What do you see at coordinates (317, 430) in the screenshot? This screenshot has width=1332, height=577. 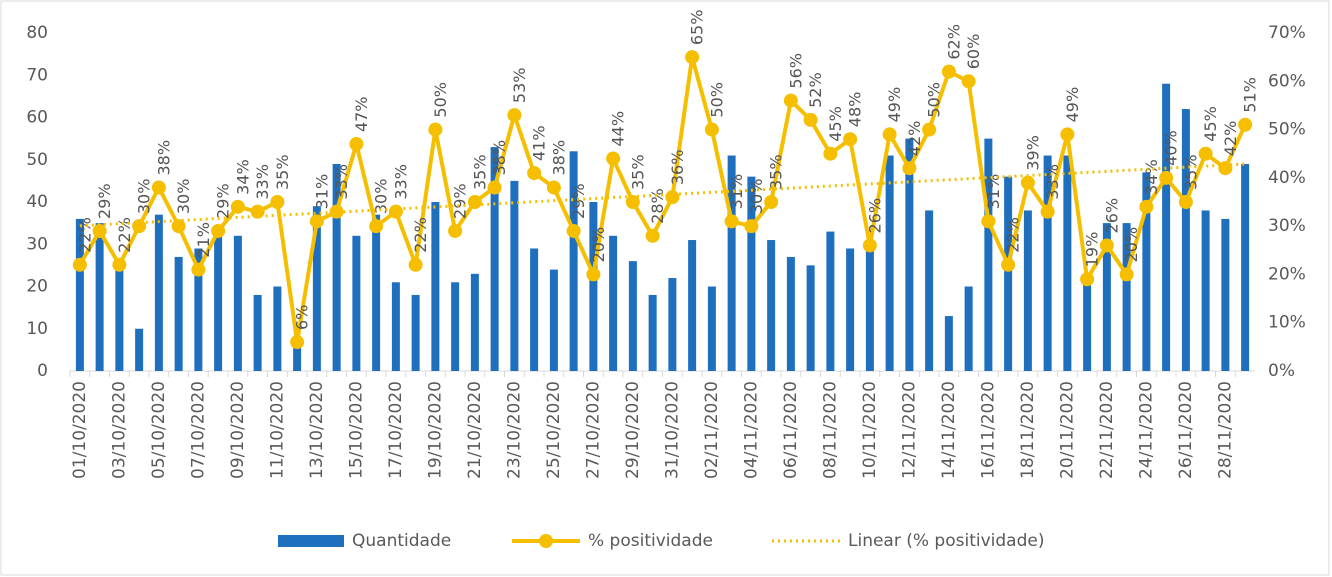 I see `x-tick-label: 13/10/2020` at bounding box center [317, 430].